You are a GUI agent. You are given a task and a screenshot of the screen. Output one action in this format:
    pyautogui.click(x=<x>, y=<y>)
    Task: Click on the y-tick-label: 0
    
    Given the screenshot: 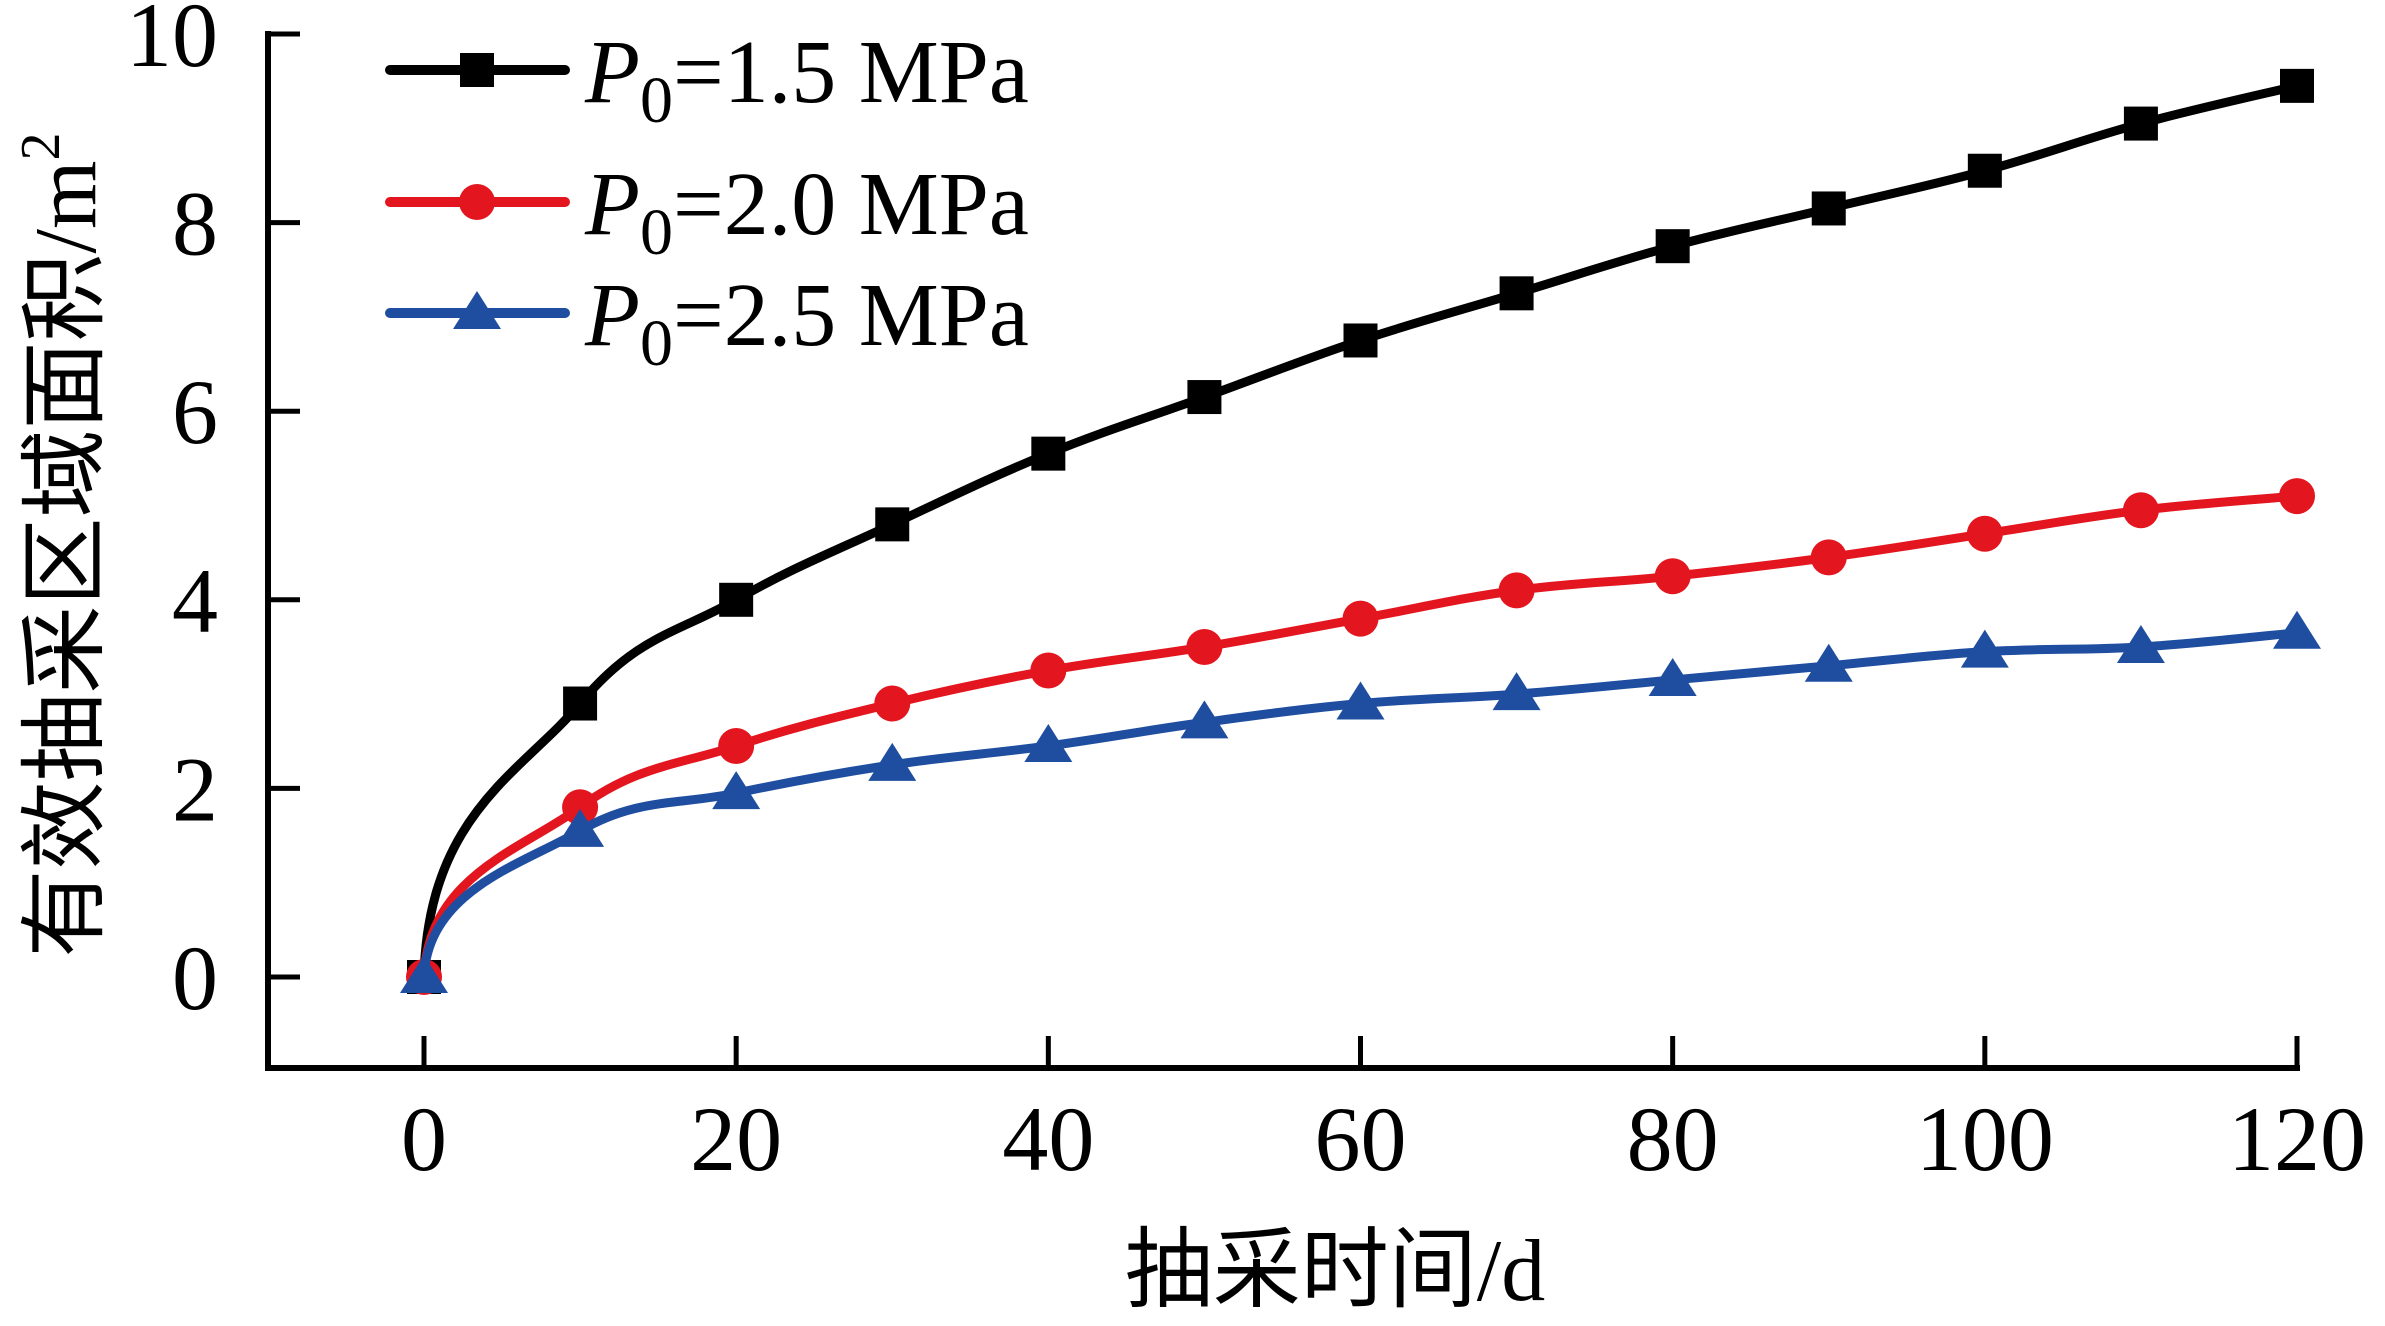 What is the action you would take?
    pyautogui.click(x=195, y=978)
    